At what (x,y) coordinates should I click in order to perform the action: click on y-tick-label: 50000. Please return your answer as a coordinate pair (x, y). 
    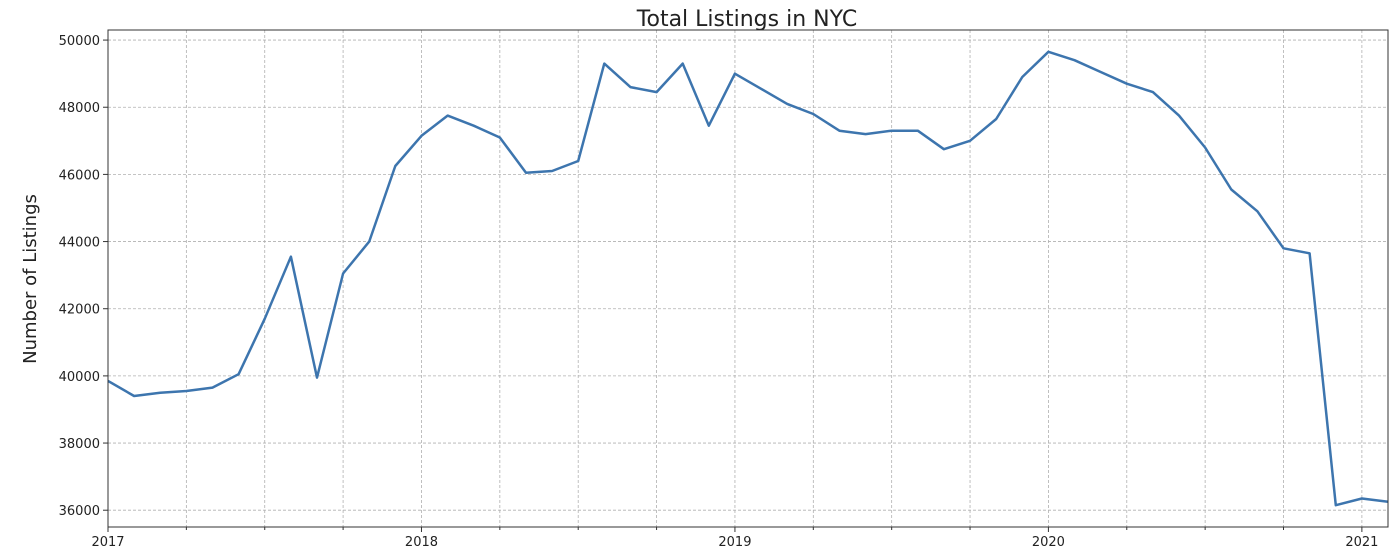
    Looking at the image, I should click on (79, 41).